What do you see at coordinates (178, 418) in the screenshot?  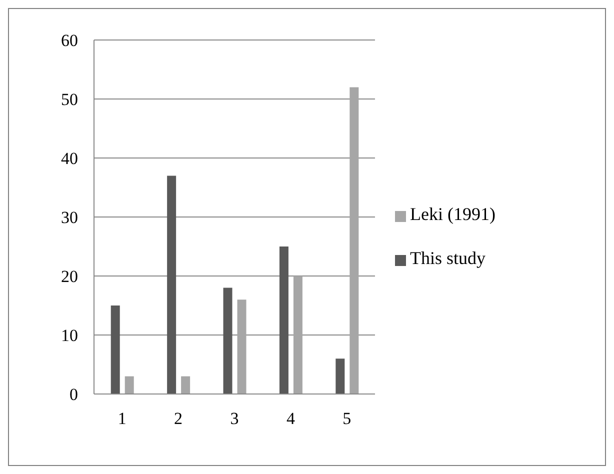 I see `x-tick-label: 2` at bounding box center [178, 418].